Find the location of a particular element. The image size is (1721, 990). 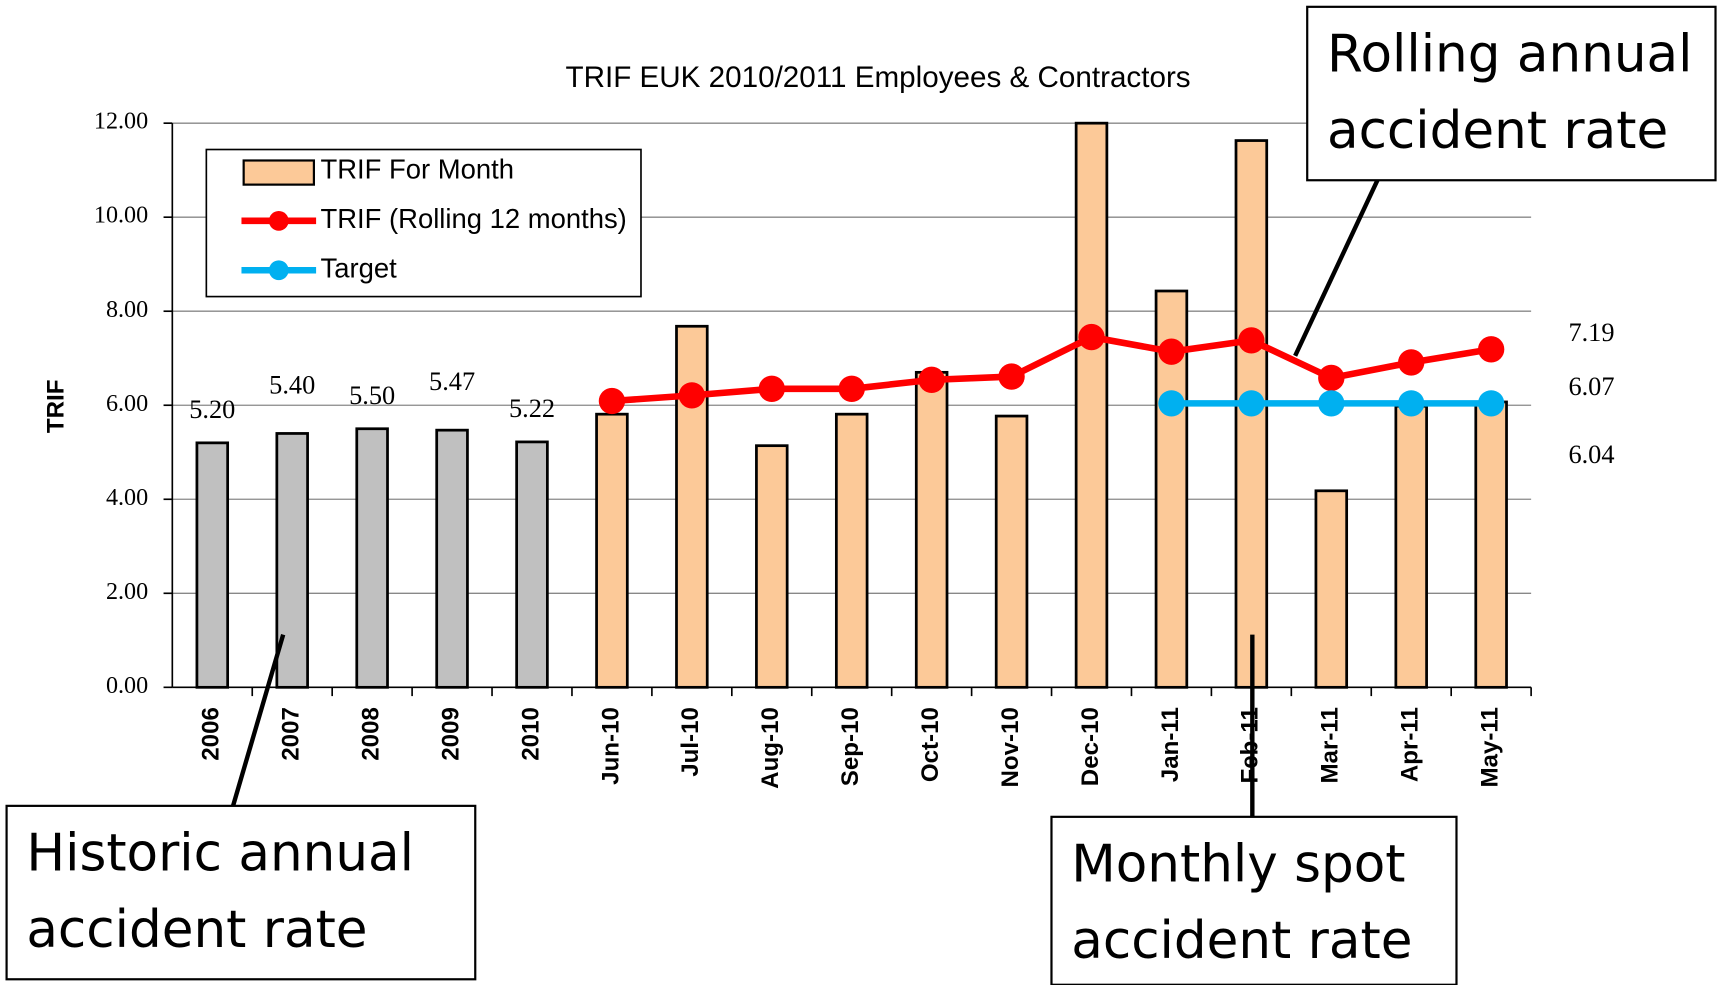

x-tick-label: Mar-11 is located at coordinates (1330, 745).